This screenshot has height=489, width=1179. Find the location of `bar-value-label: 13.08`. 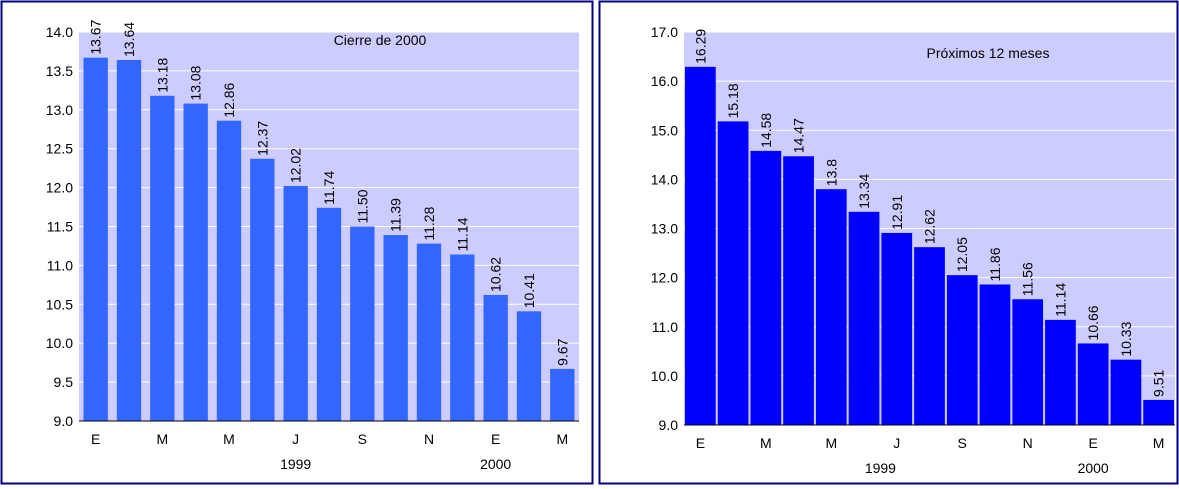

bar-value-label: 13.08 is located at coordinates (196, 82).